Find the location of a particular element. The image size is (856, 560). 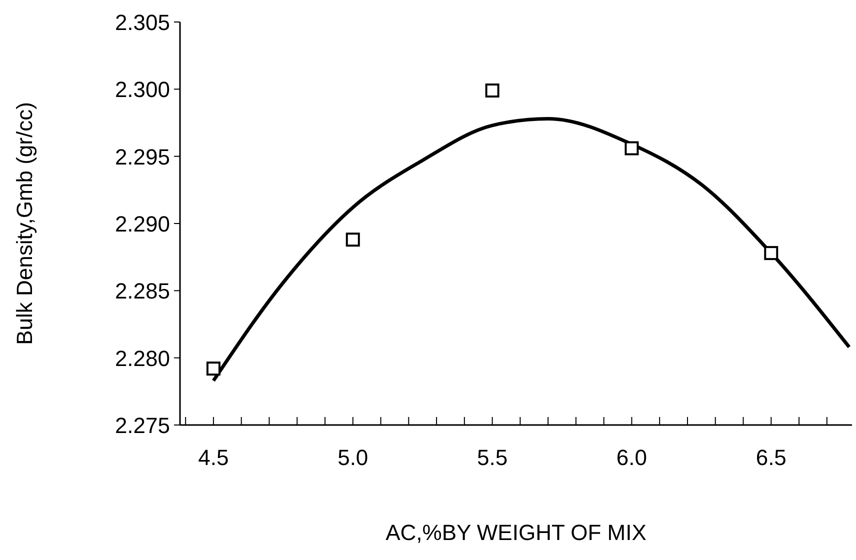

x-tick-label: 5.0 is located at coordinates (353, 457).